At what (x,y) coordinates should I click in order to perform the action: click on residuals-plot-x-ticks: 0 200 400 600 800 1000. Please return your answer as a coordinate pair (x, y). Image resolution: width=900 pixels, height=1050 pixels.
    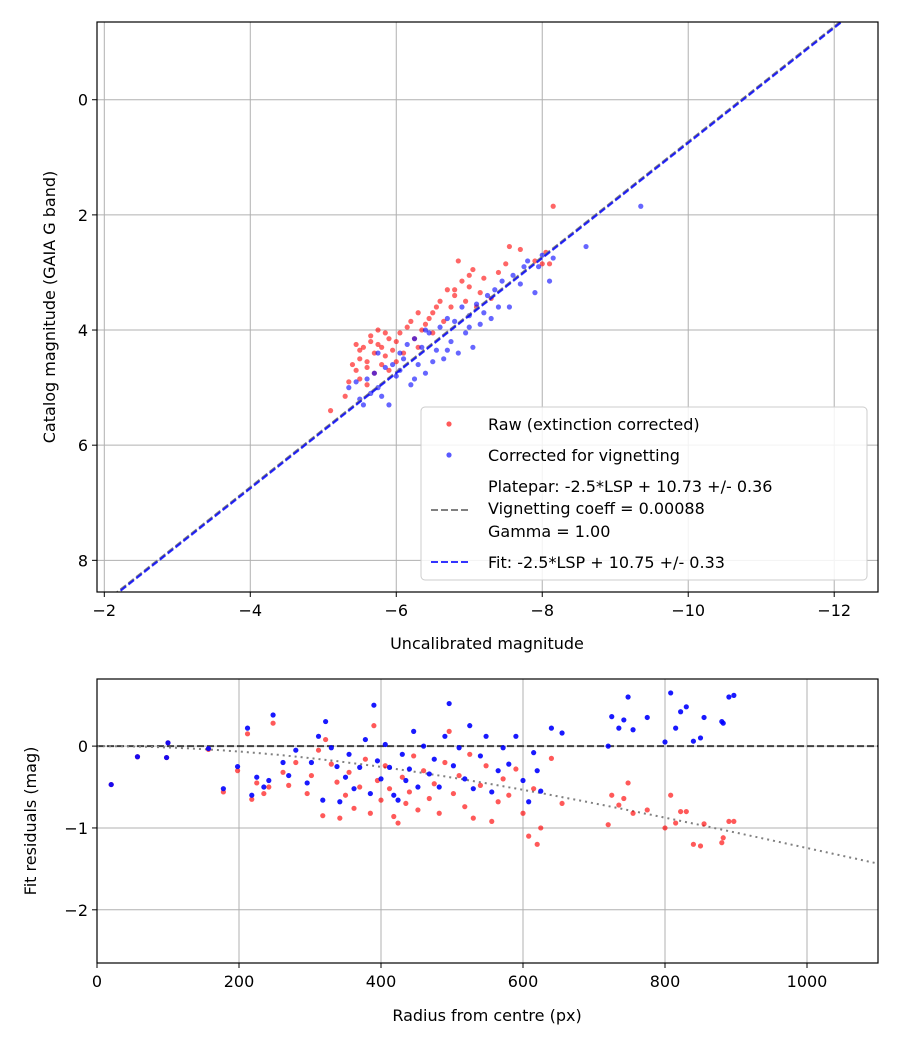
    Looking at the image, I should click on (459, 977).